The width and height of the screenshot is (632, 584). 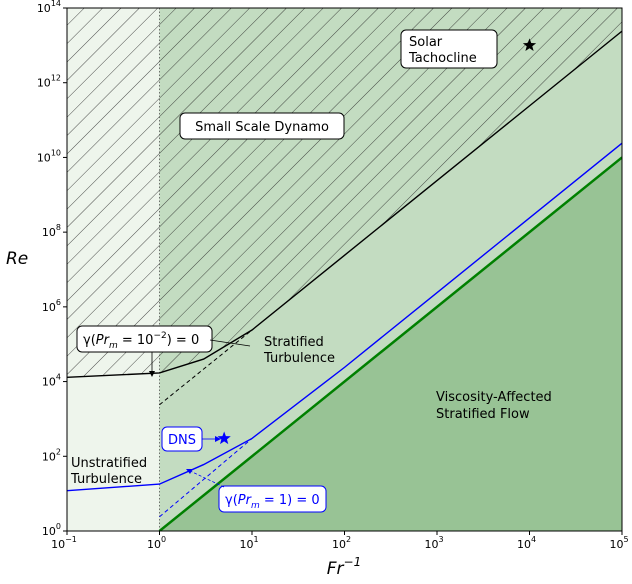 I want to click on svg-text: γ(Prm = 1) = 0, so click(x=272, y=502).